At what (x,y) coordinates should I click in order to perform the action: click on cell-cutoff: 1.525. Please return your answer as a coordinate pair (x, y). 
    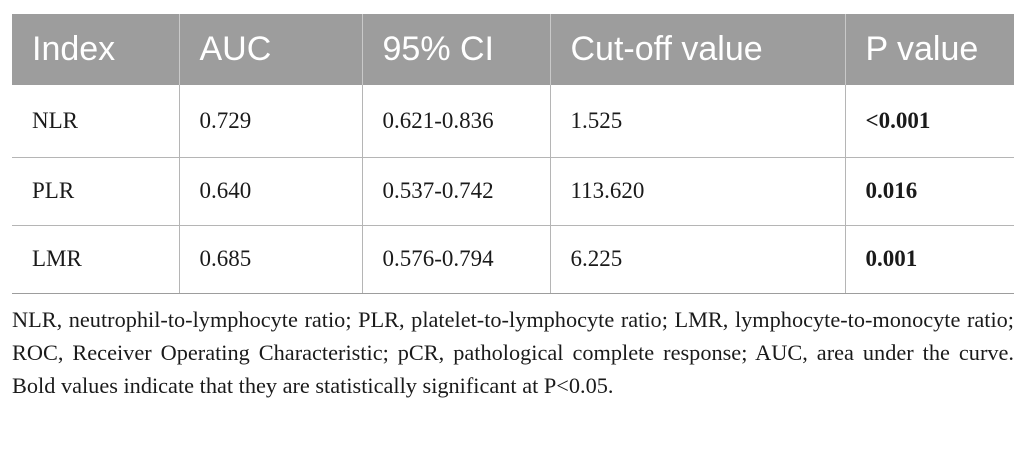
    Looking at the image, I should click on (697, 121).